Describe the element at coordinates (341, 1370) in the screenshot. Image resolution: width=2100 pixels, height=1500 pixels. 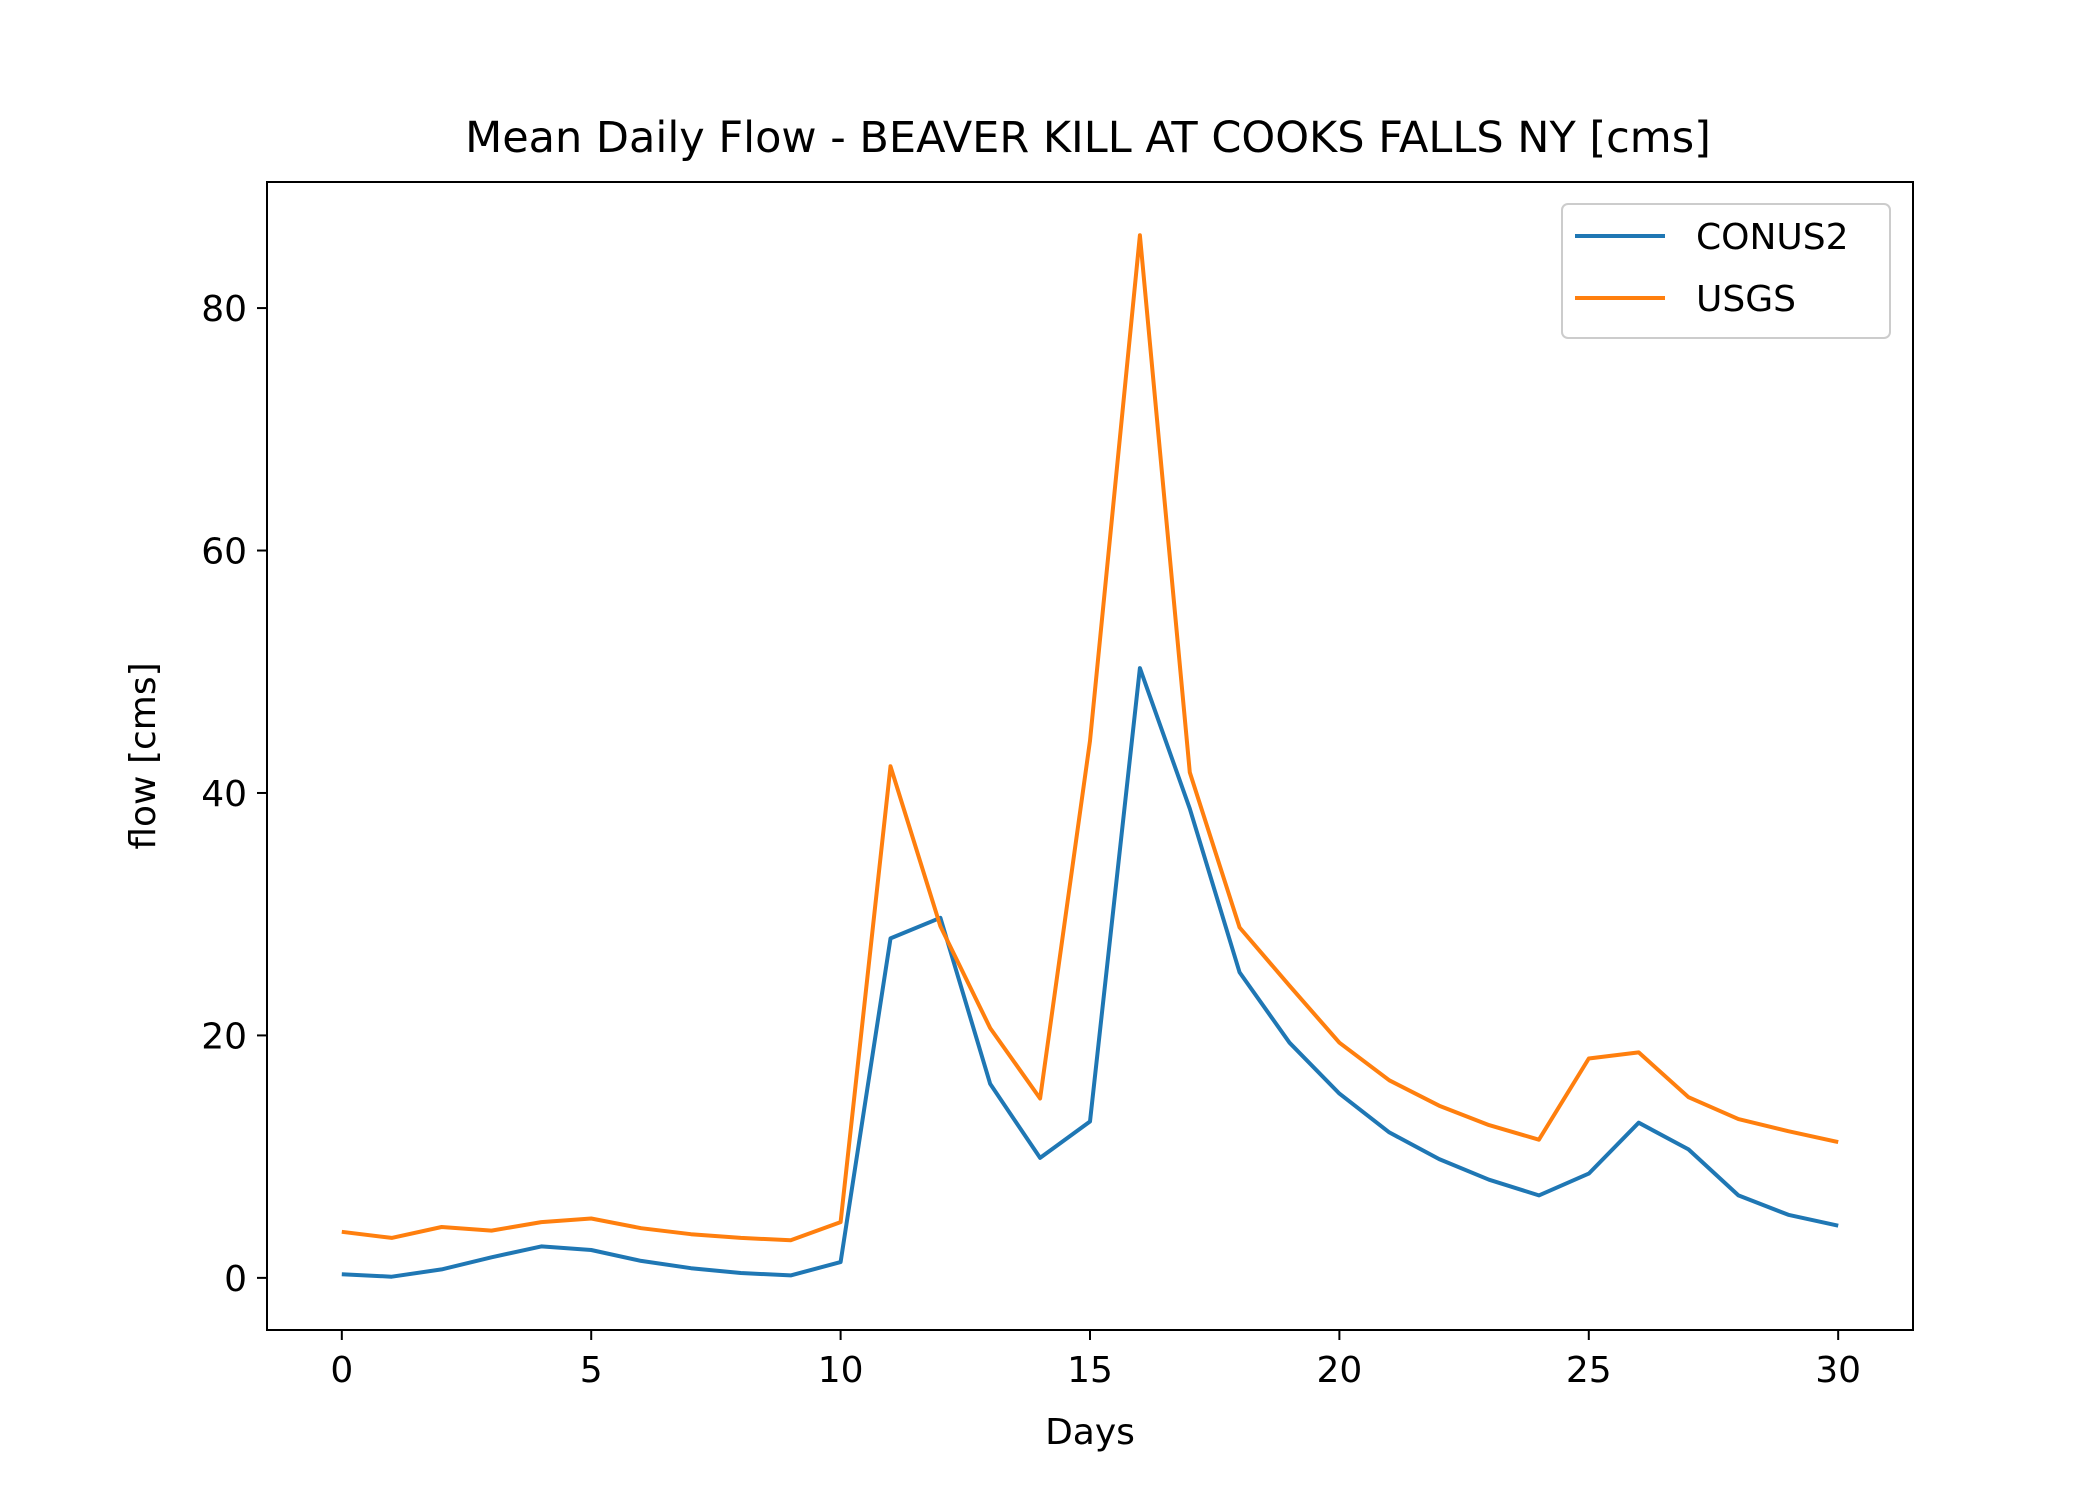
I see `x-tick-label: 0` at that location.